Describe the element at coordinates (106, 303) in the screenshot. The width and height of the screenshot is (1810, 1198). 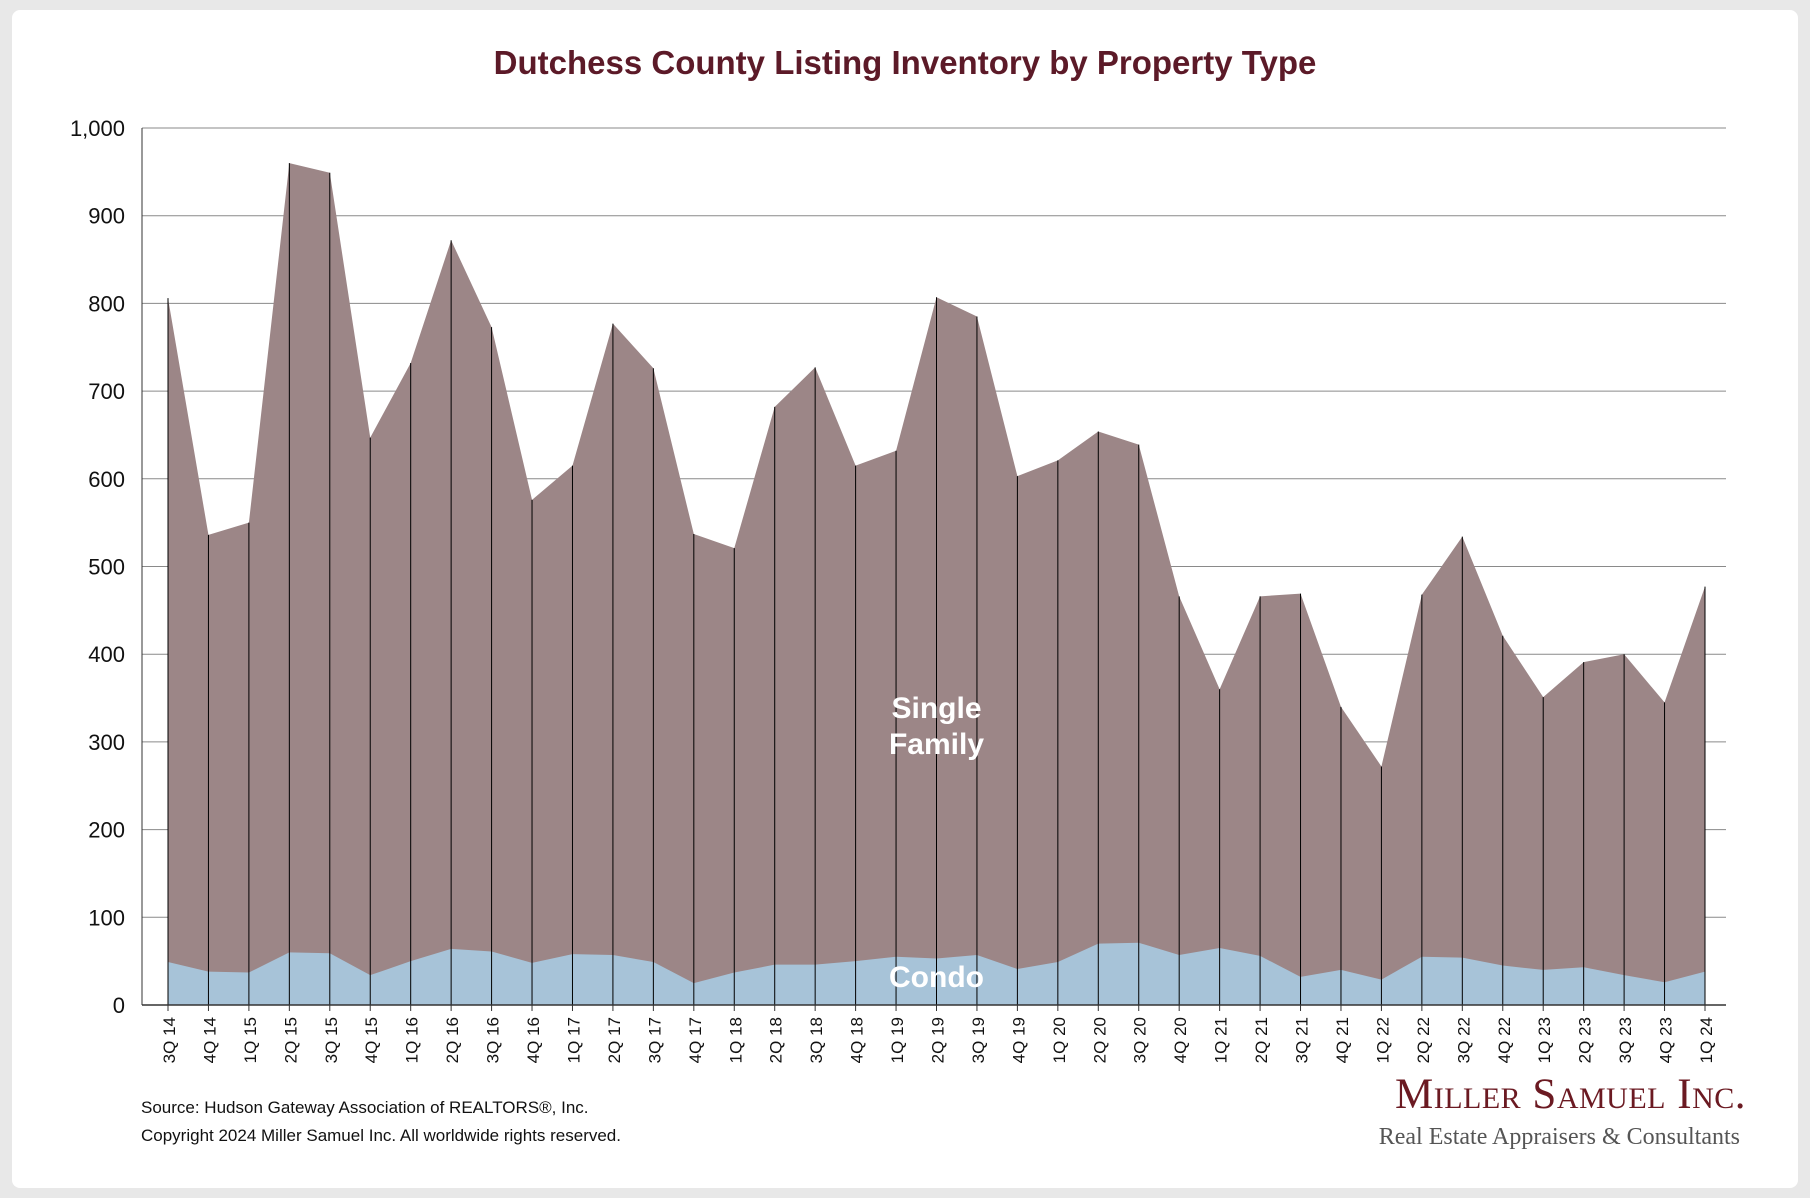
I see `y-tick-label: 800` at that location.